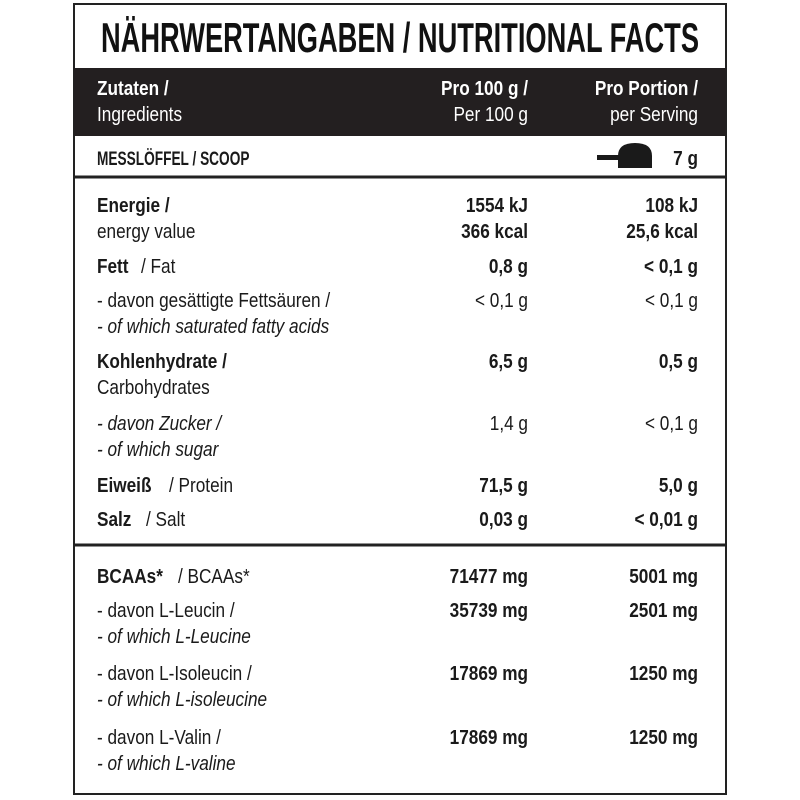 Image resolution: width=800 pixels, height=800 pixels. Describe the element at coordinates (646, 88) in the screenshot. I see `header-text: Pro Portion /` at that location.